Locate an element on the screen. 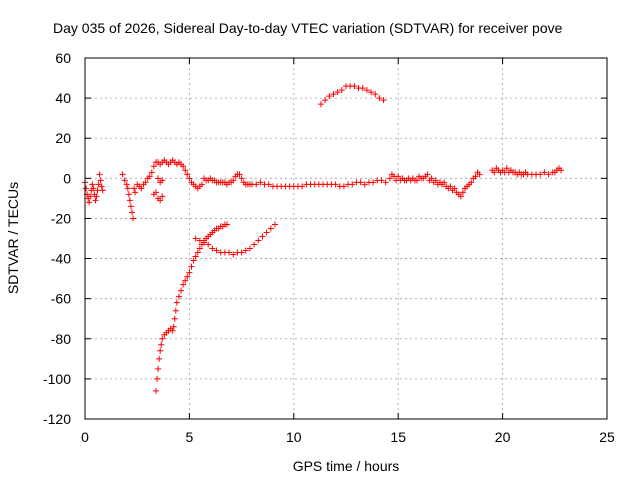  y-tick-label: 40 is located at coordinates (63, 98).